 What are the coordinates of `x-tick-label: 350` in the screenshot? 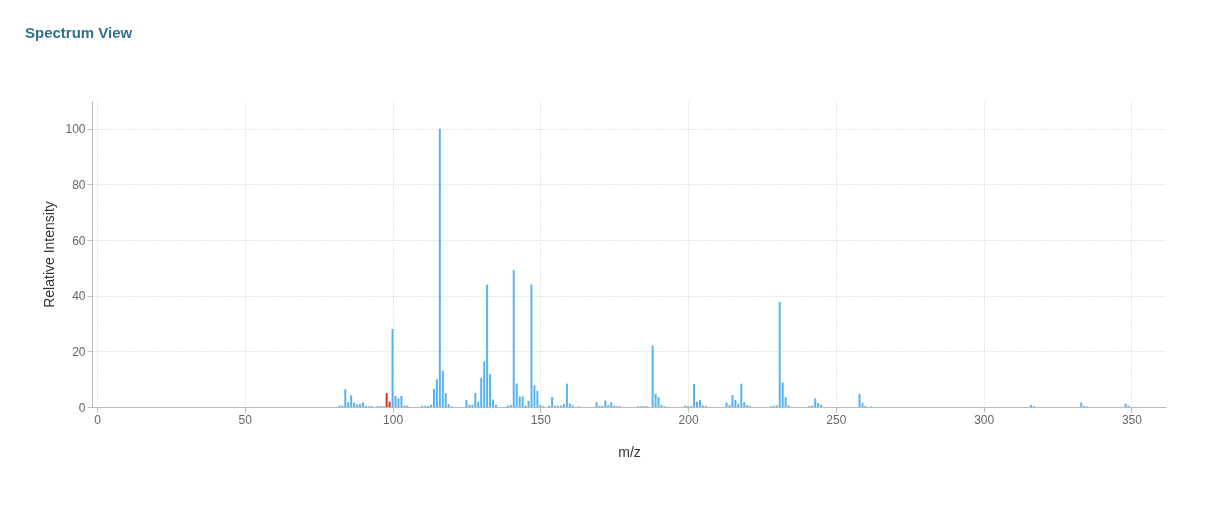 It's located at (1132, 419).